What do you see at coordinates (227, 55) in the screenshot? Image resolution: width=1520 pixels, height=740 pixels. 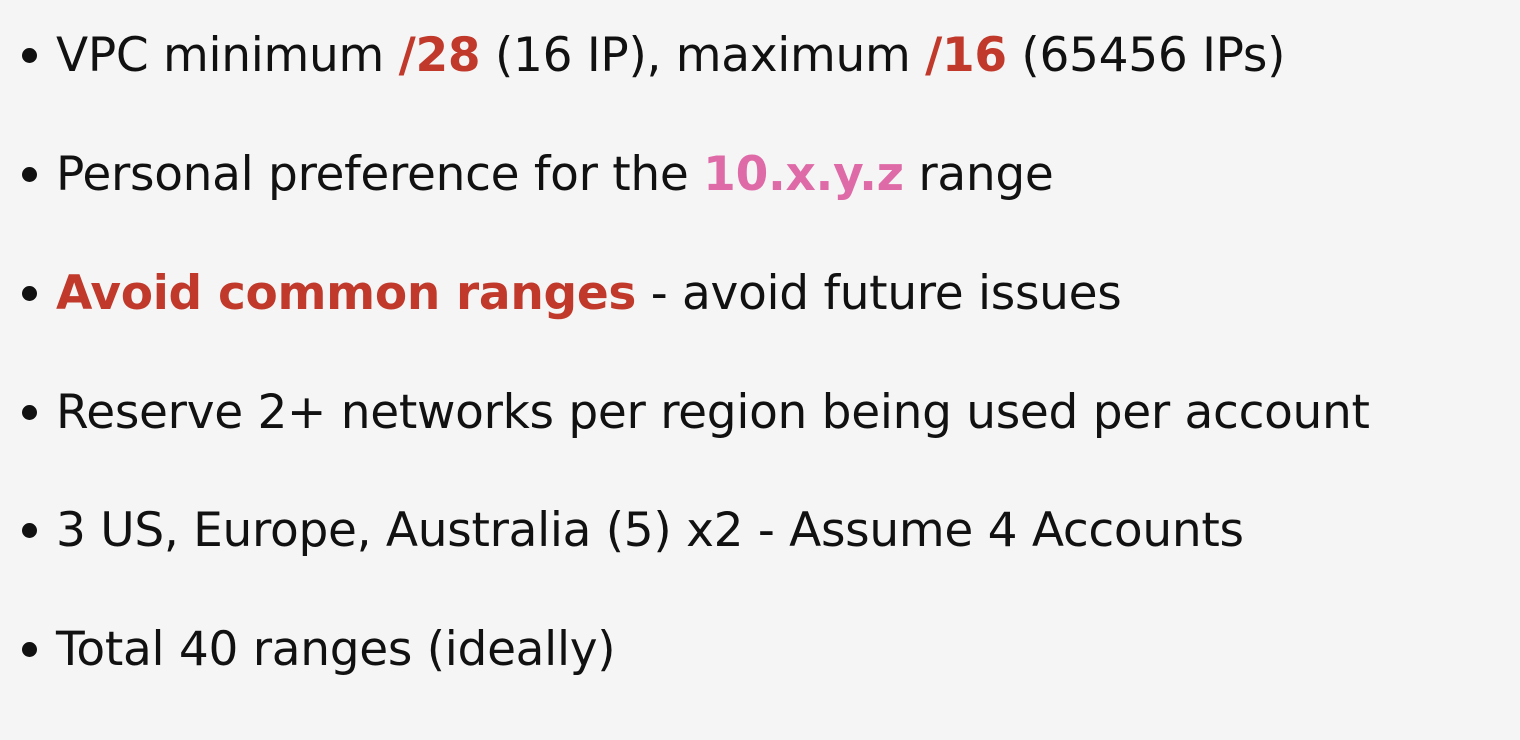 I see `bullet-text: VPC minimum` at bounding box center [227, 55].